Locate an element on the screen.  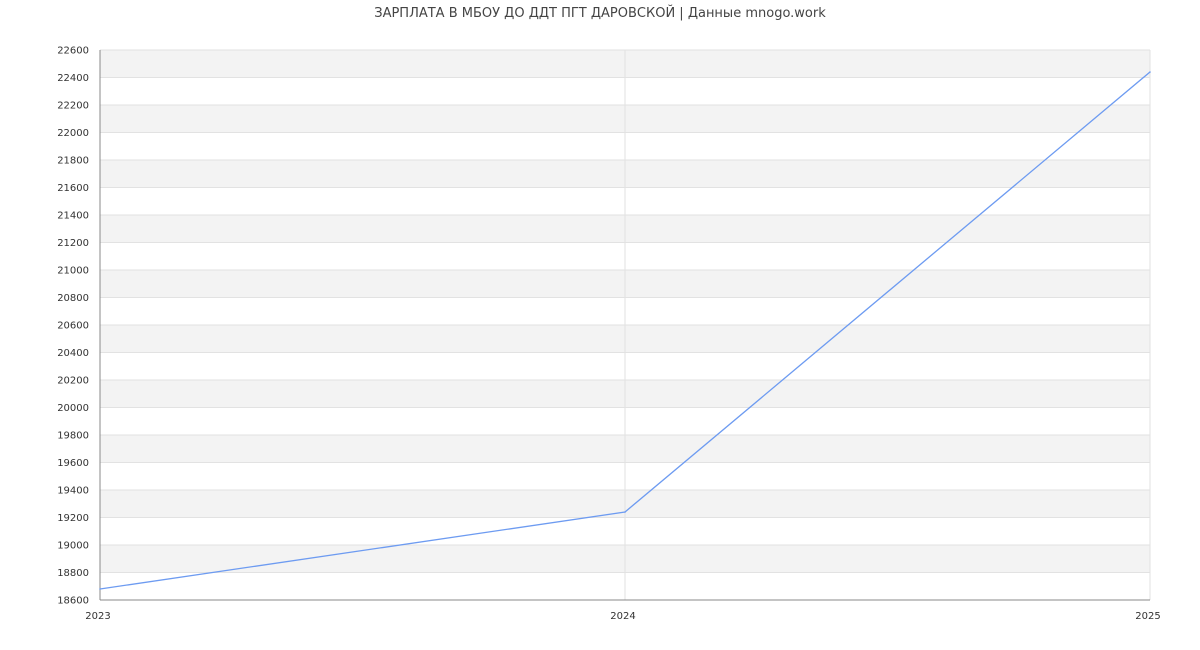
y-tick-label: 21400 is located at coordinates (73, 216).